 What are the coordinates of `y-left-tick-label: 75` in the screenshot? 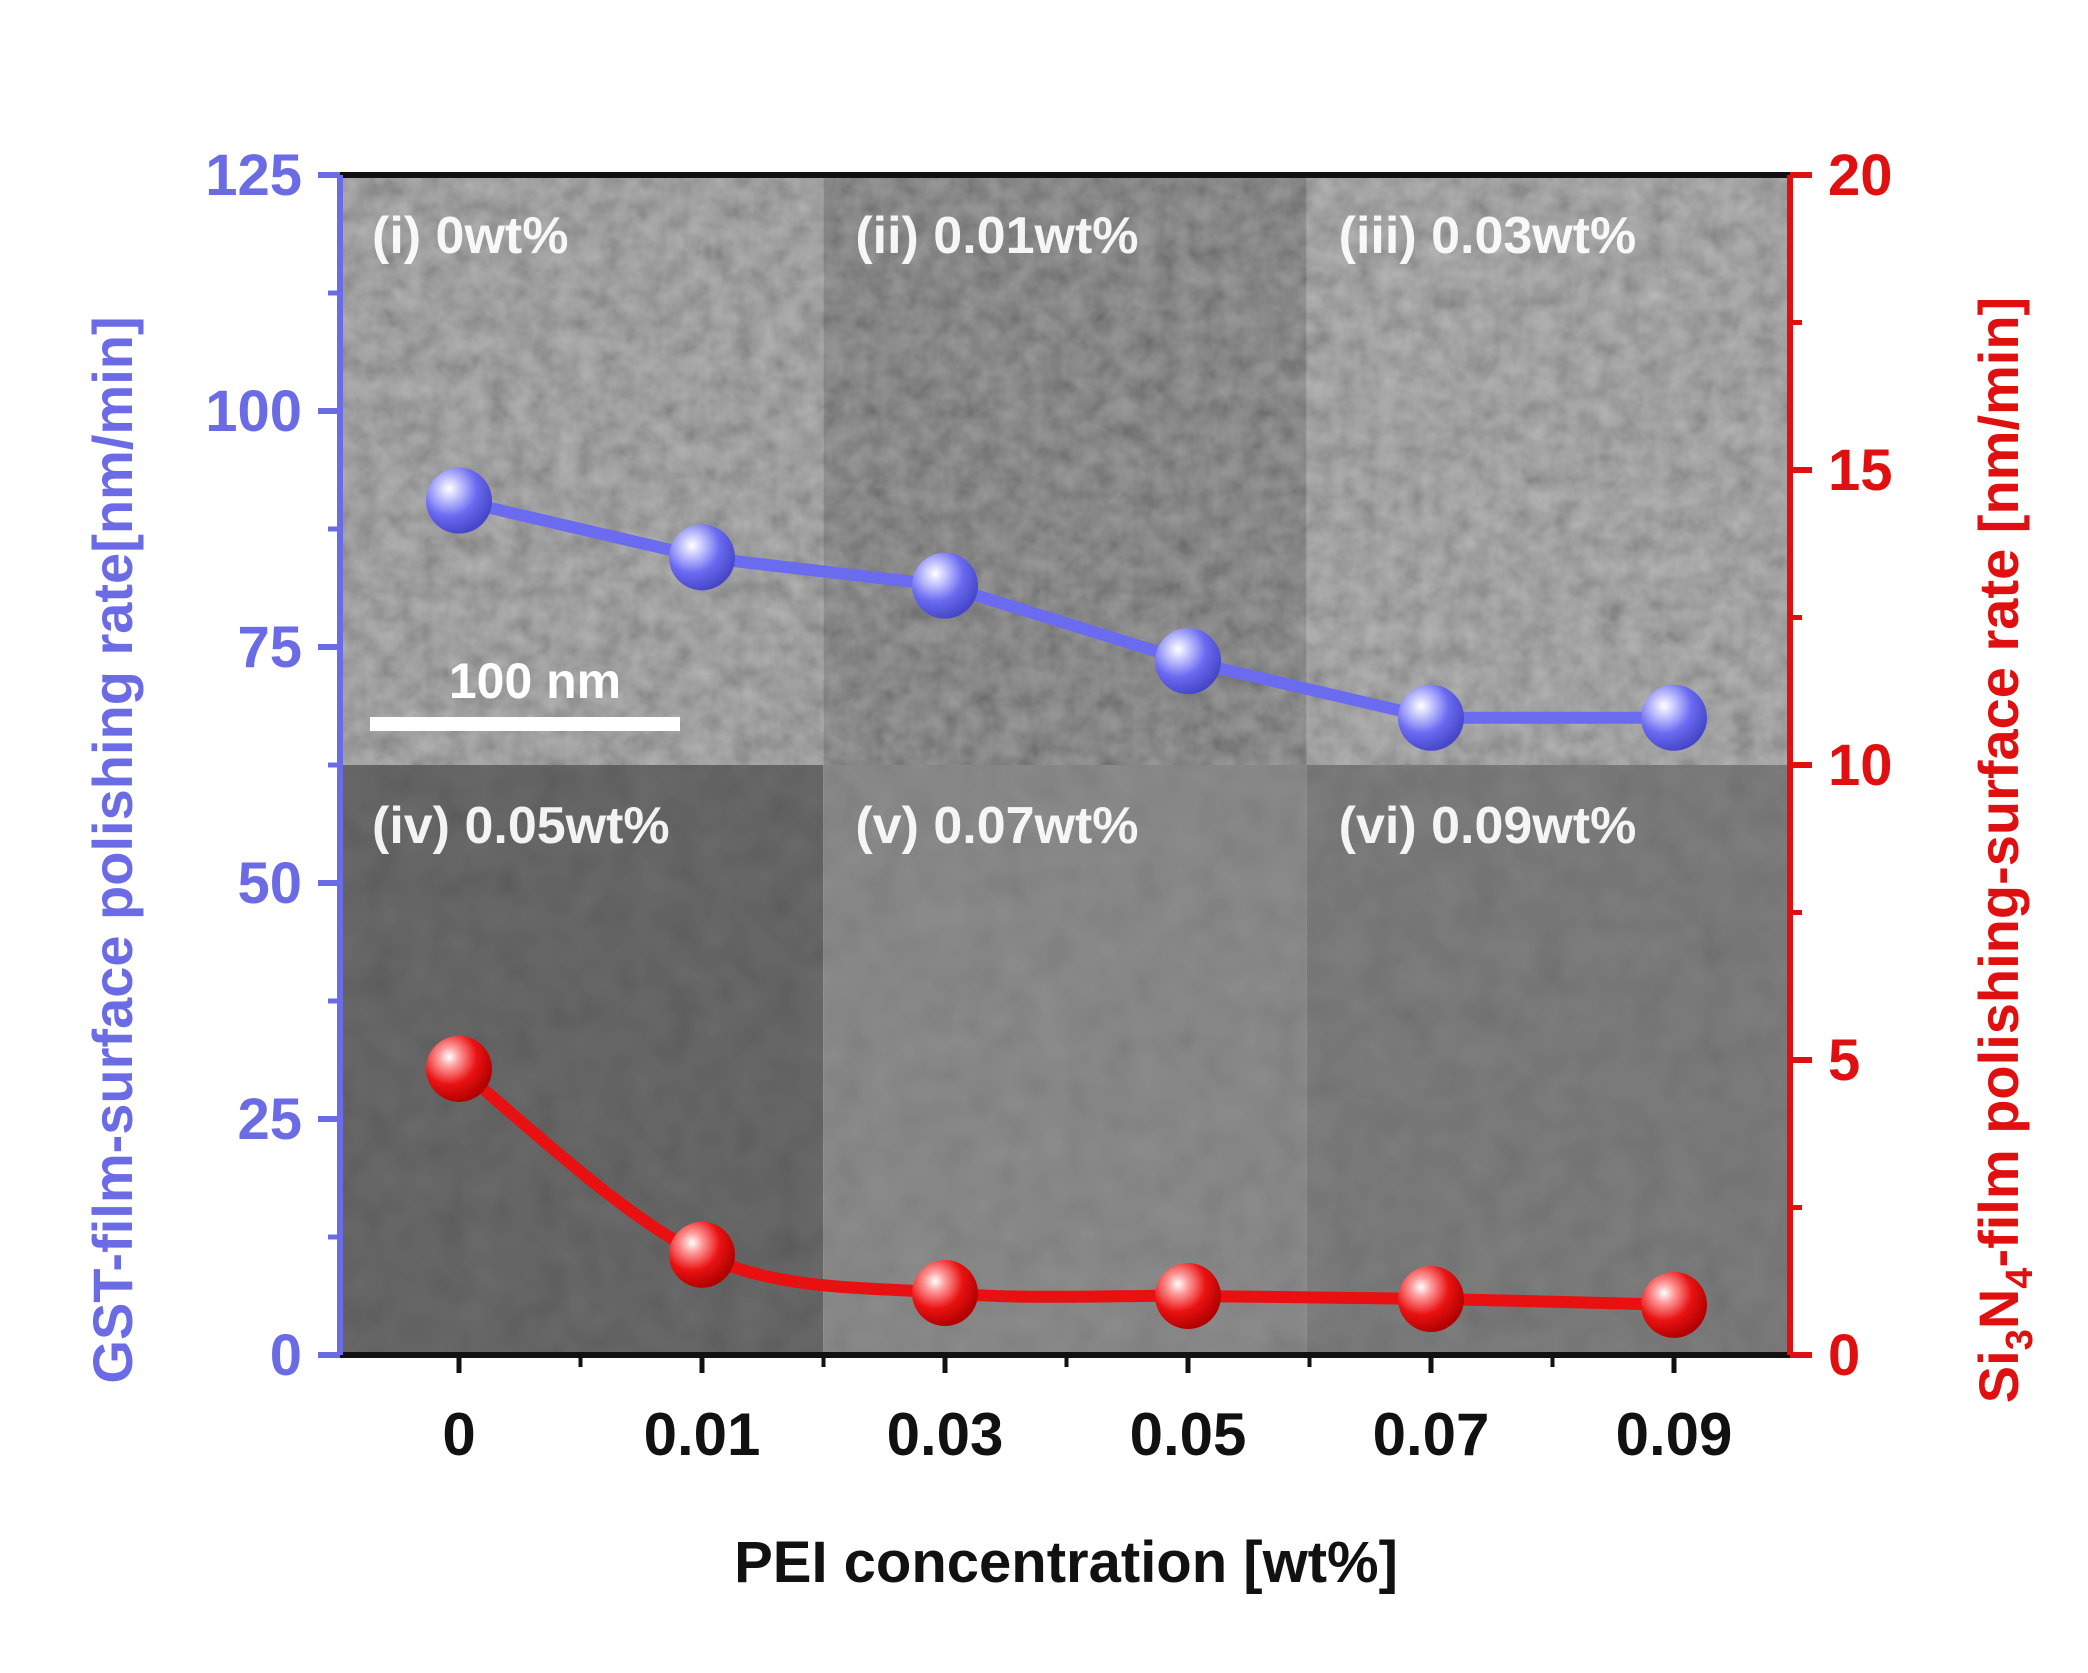 It's located at (269, 647).